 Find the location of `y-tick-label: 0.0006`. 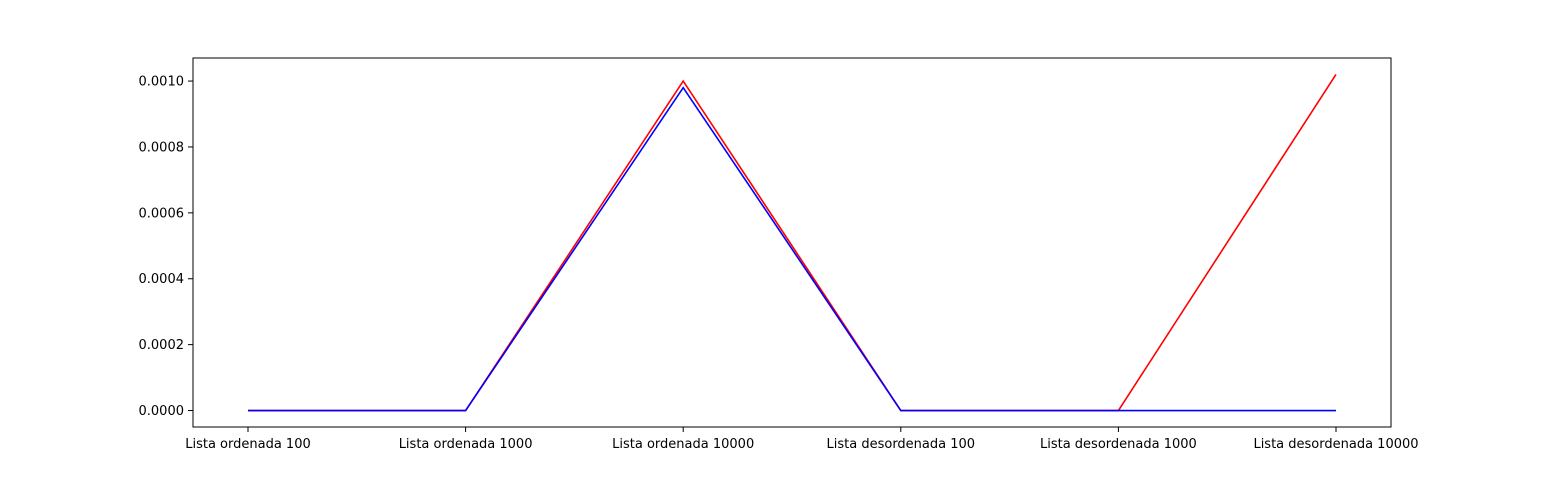

y-tick-label: 0.0006 is located at coordinates (162, 213).